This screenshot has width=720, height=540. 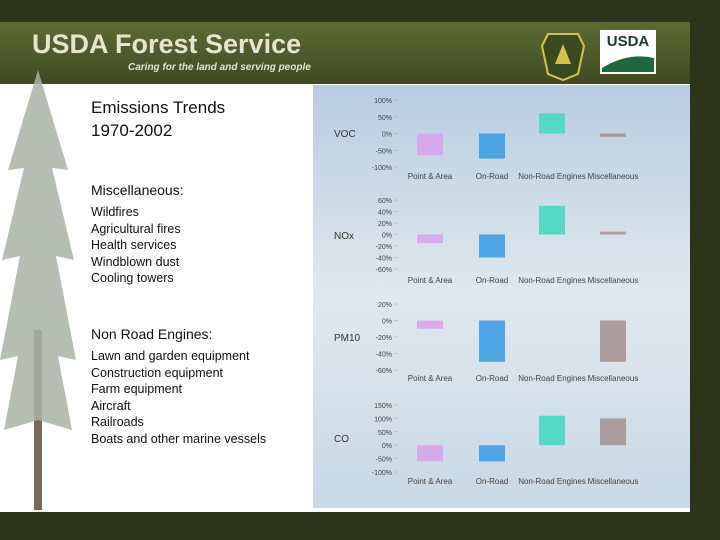 What do you see at coordinates (170, 356) in the screenshot?
I see `list-item: Lawn and garden equipment` at bounding box center [170, 356].